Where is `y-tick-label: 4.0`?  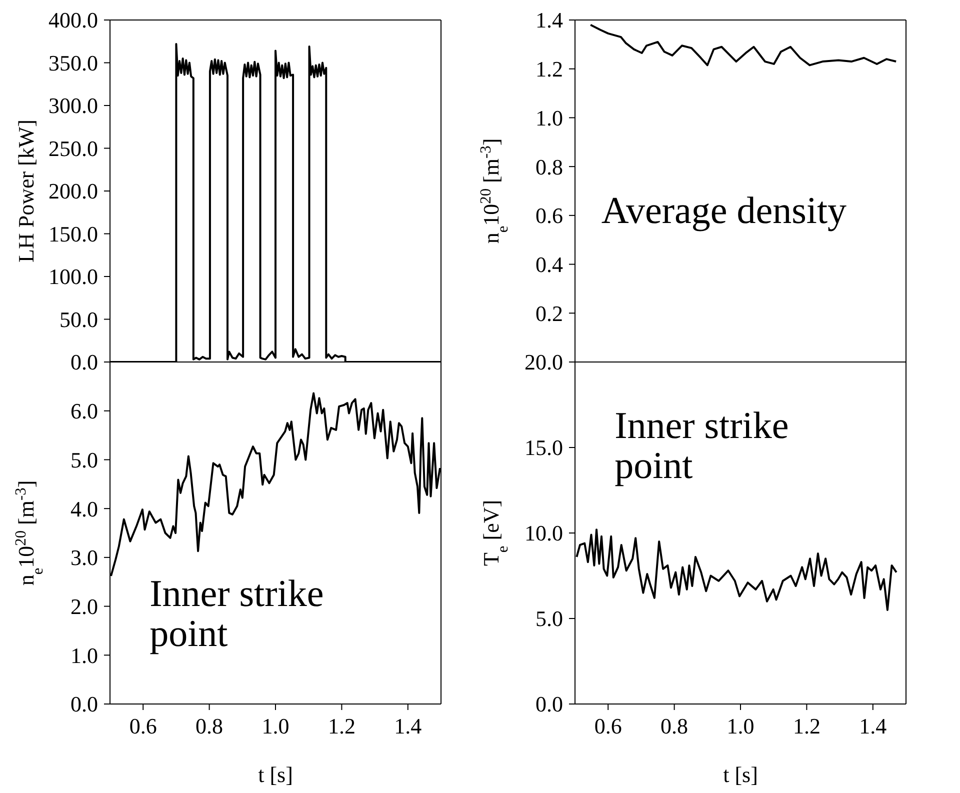
y-tick-label: 4.0 is located at coordinates (84, 509).